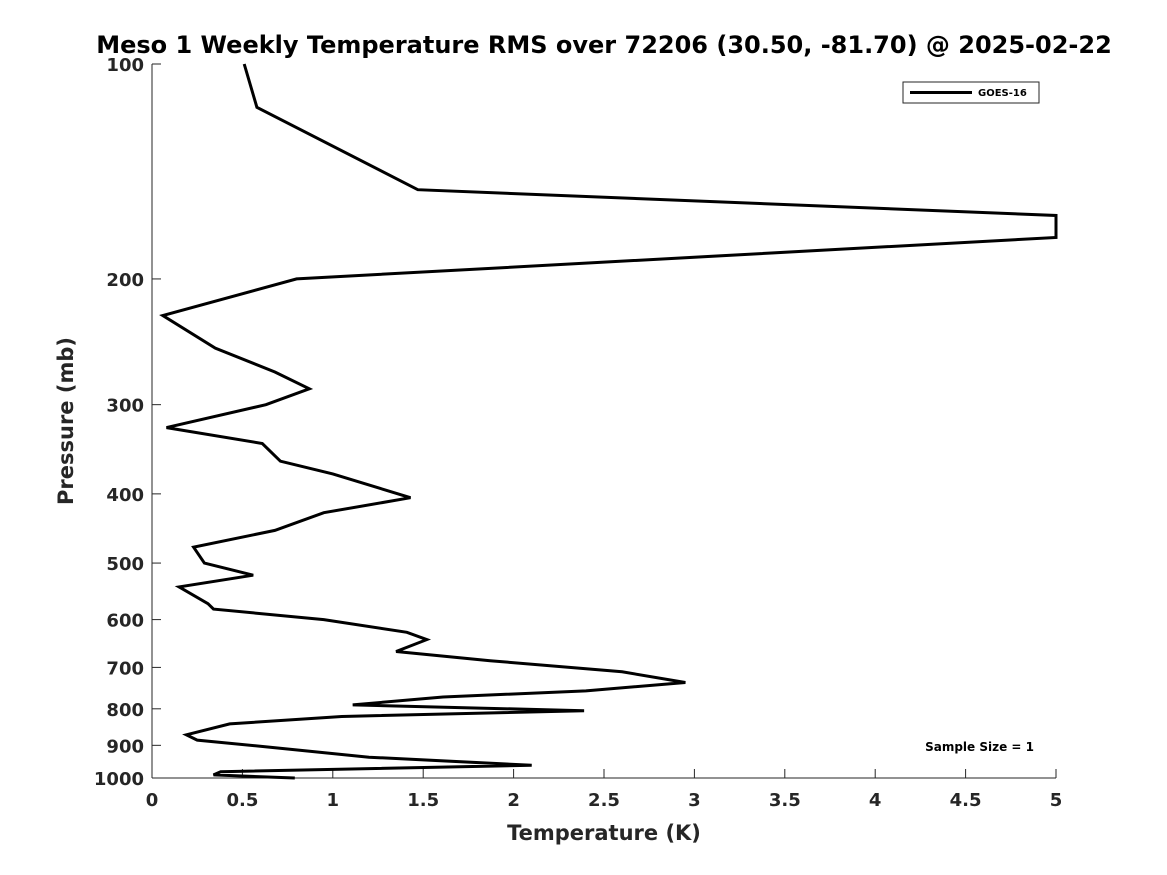  Describe the element at coordinates (125, 746) in the screenshot. I see `y-tick-label: 900` at that location.